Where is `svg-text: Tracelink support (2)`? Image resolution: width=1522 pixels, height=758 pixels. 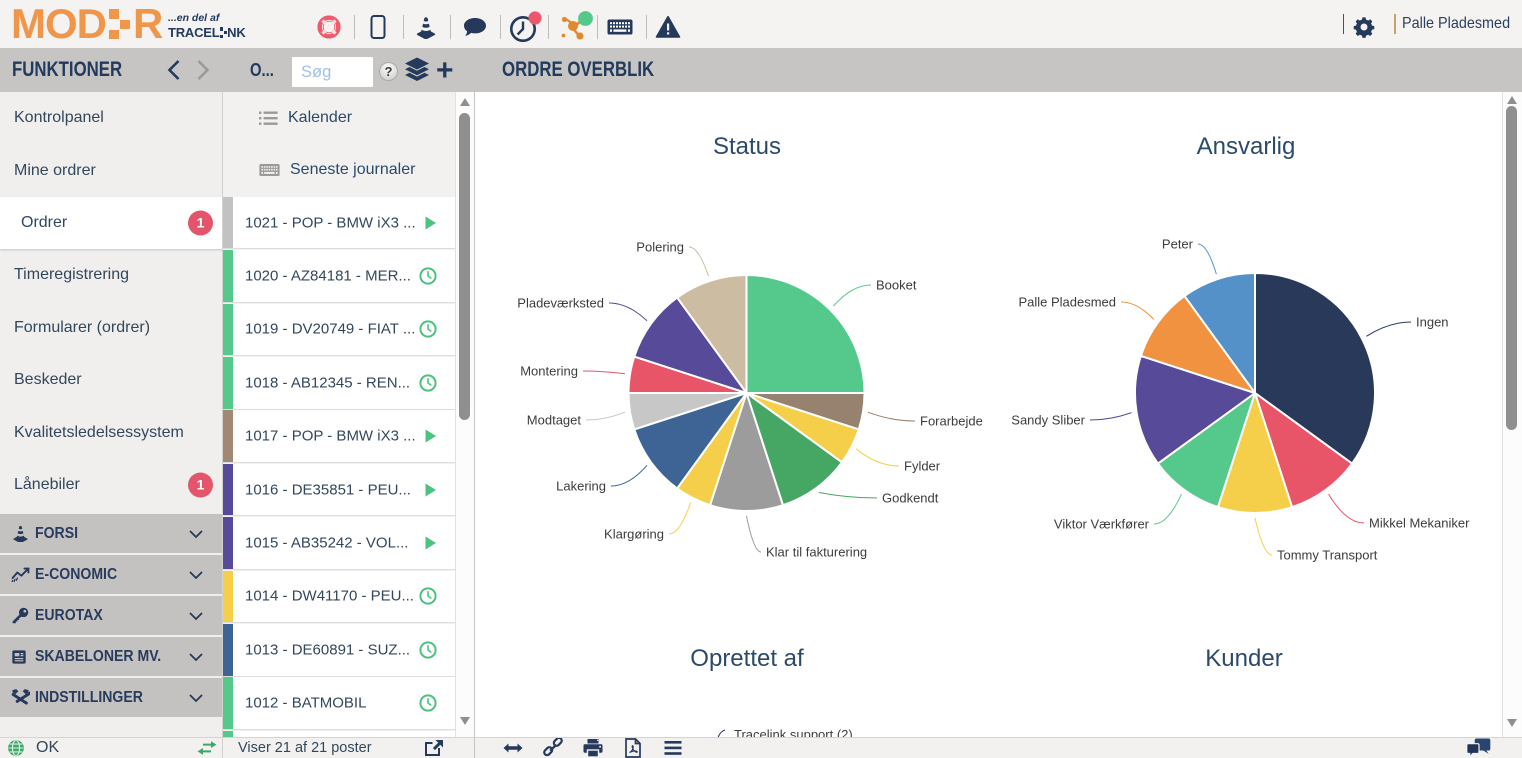 svg-text: Tracelink support (2) is located at coordinates (793, 732).